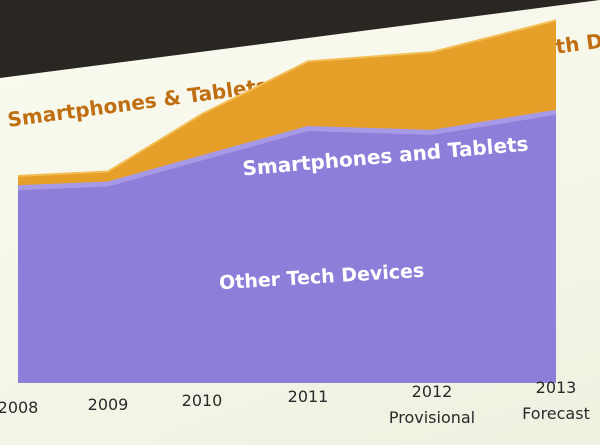 This screenshot has width=600, height=445. I want to click on x-tick-label-2010: 2010, so click(202, 400).